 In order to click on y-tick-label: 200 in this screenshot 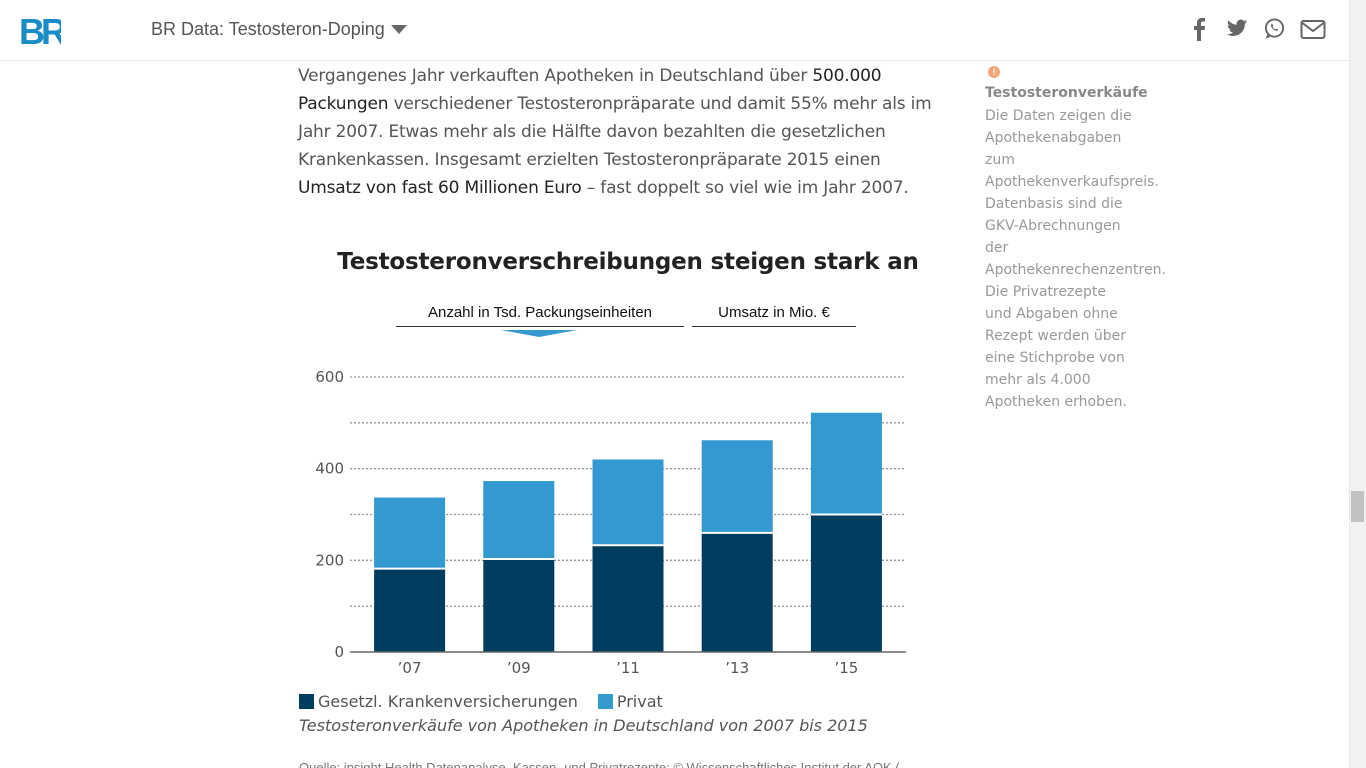, I will do `click(329, 560)`.